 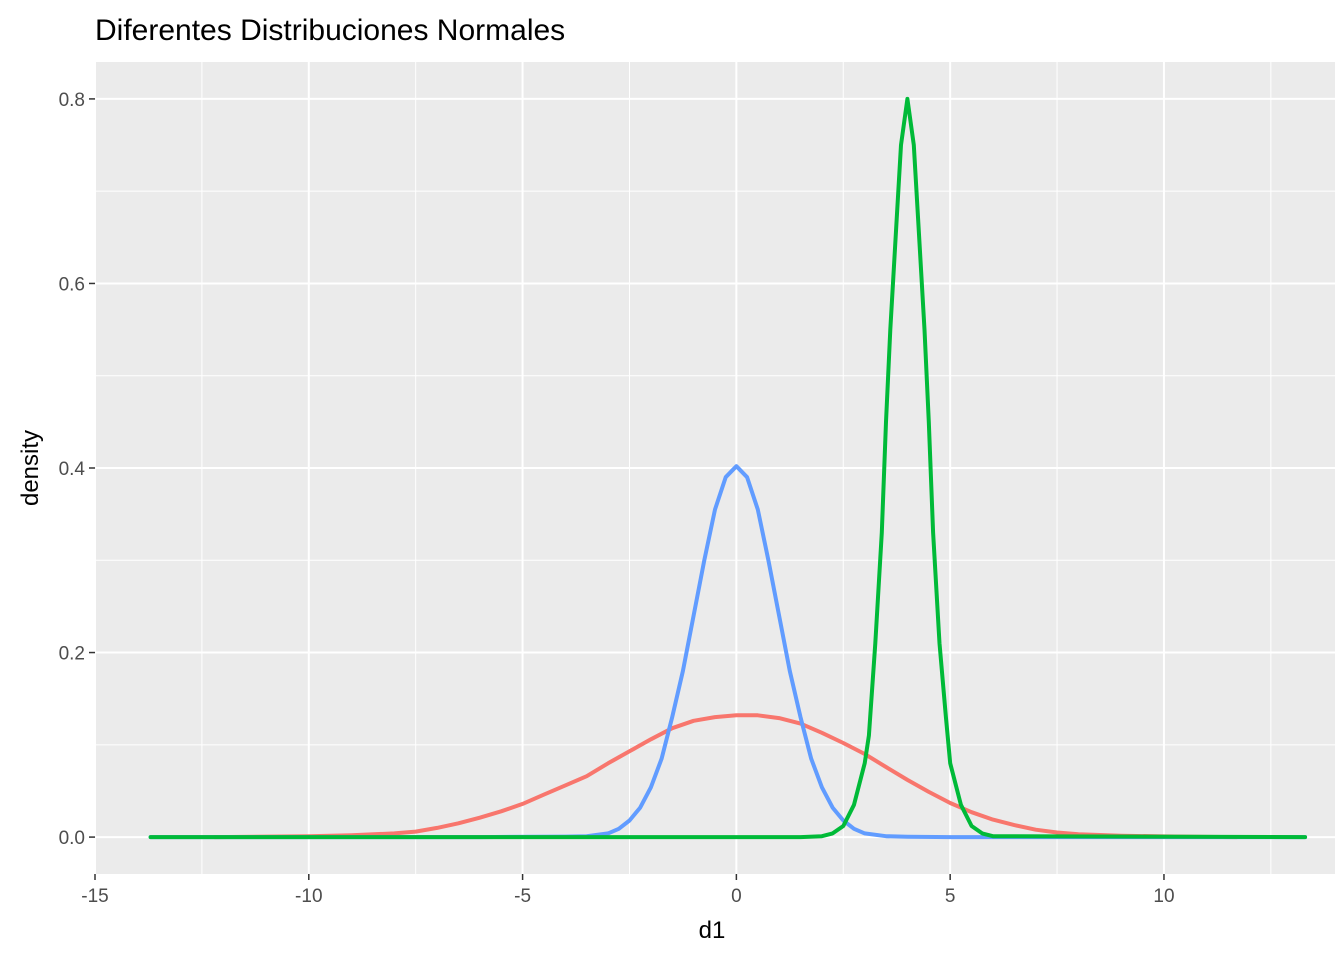 What do you see at coordinates (330, 30) in the screenshot?
I see `chart-title: Diferentes Distribuciones Normales` at bounding box center [330, 30].